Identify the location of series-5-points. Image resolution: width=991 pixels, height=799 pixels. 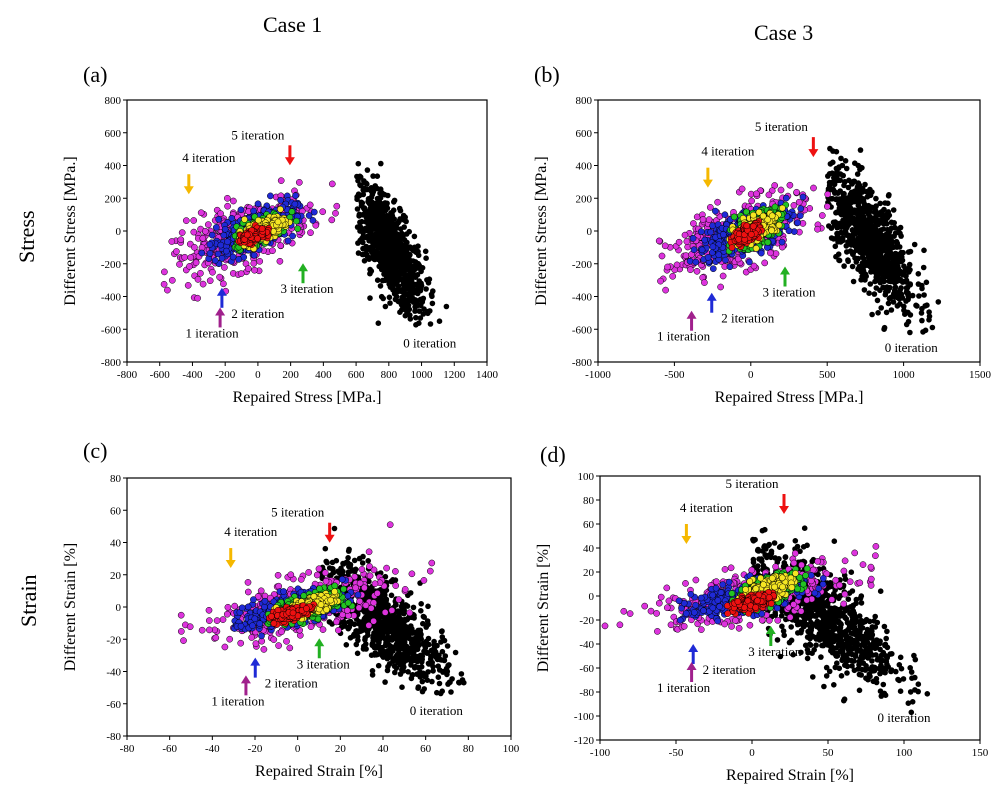
(746, 234).